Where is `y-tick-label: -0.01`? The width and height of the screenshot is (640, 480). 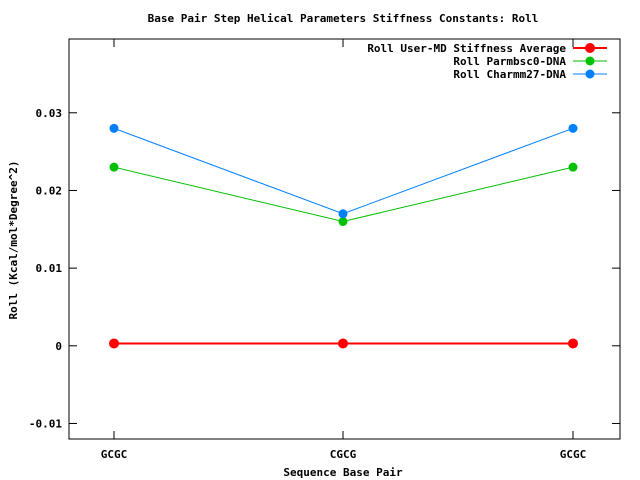
y-tick-label: -0.01 is located at coordinates (45, 423).